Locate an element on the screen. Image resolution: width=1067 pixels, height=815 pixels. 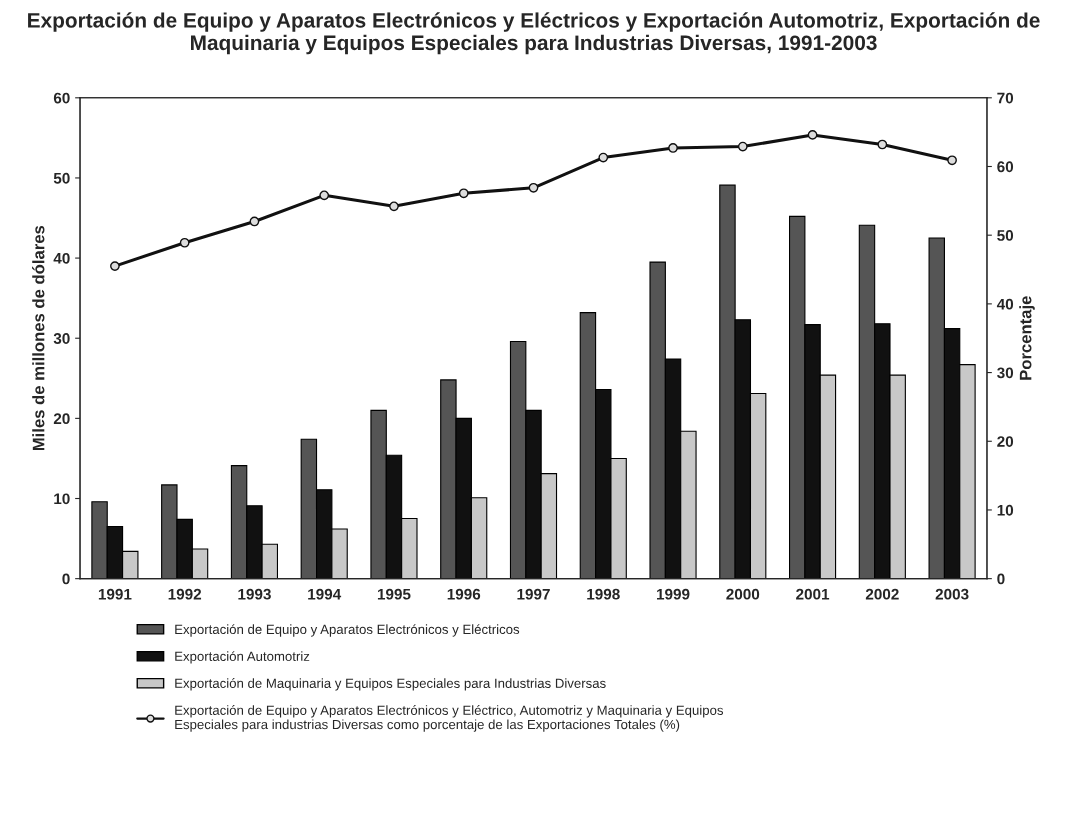
x-tick-label: 1997 is located at coordinates (533, 594).